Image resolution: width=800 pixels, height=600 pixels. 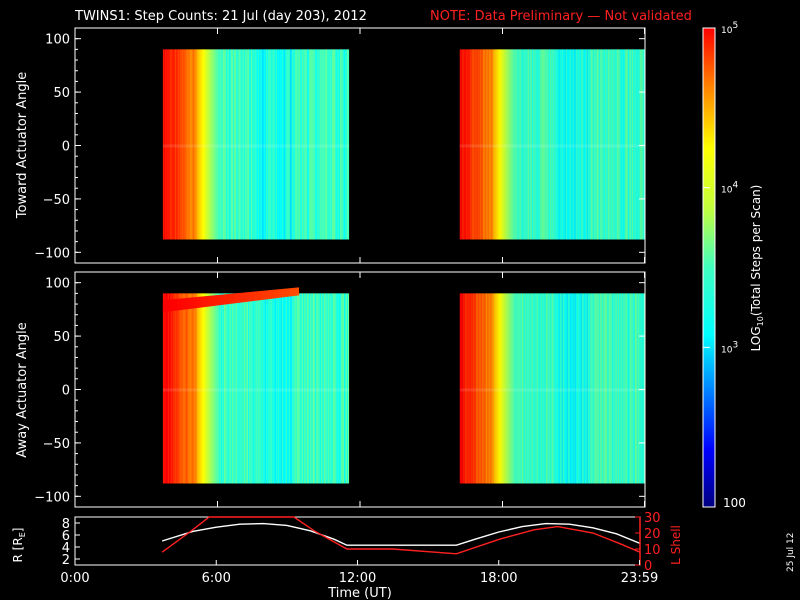 What do you see at coordinates (791, 553) in the screenshot?
I see `date-stamp: 25 Jul 12` at bounding box center [791, 553].